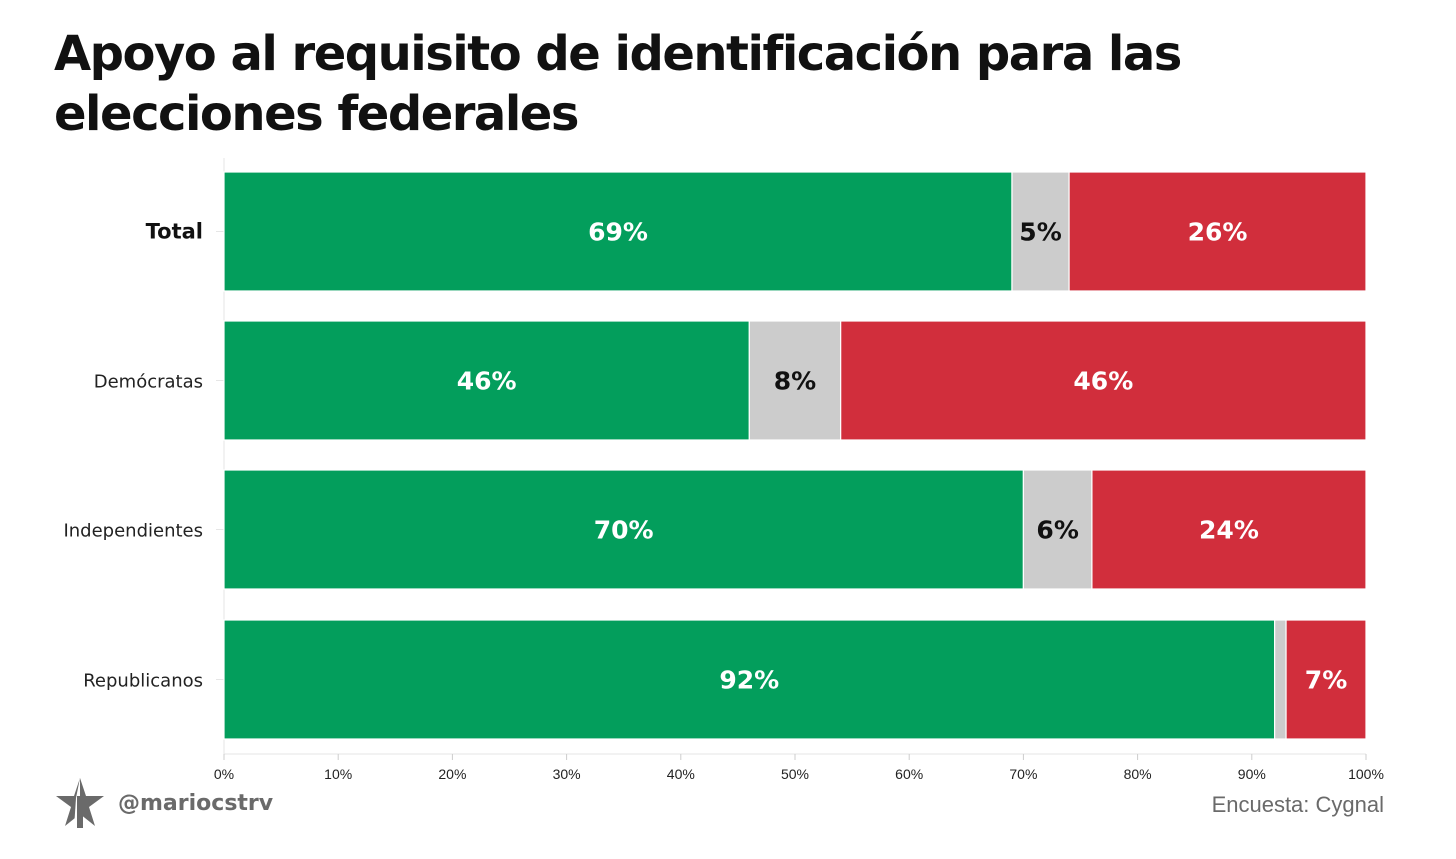 This screenshot has height=859, width=1456. I want to click on source-note: Encuesta: Cygnal, so click(1297, 804).